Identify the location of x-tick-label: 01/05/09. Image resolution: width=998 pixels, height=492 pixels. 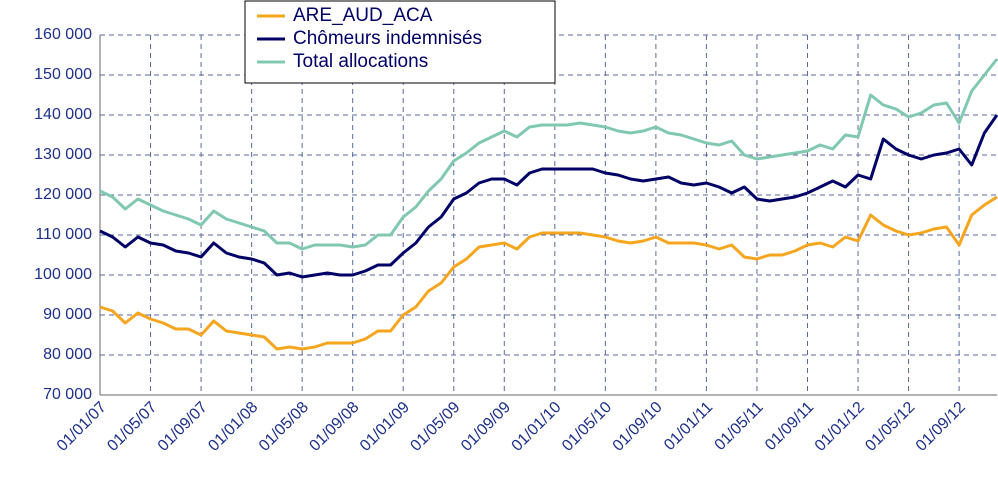
(435, 427).